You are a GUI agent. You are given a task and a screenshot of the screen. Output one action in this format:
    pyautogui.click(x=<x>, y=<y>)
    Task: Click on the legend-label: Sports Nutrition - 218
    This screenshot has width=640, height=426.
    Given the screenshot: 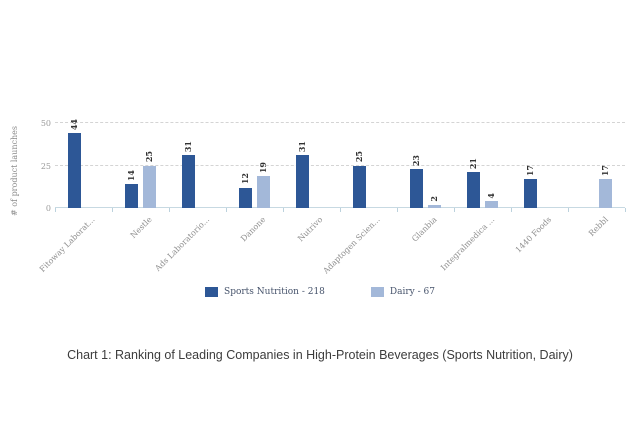 What is the action you would take?
    pyautogui.click(x=274, y=292)
    